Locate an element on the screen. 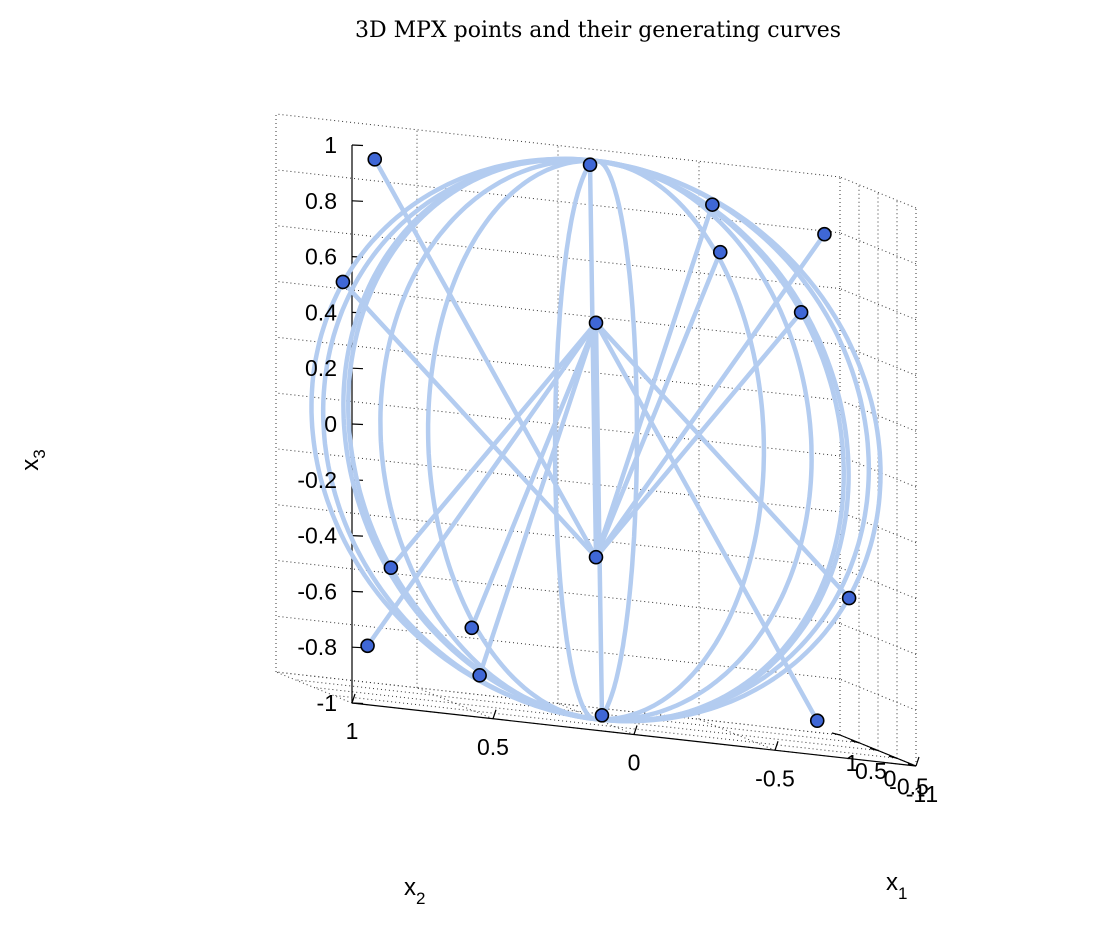 This screenshot has height=929, width=1101. y-tick-label: 0 is located at coordinates (634, 763).